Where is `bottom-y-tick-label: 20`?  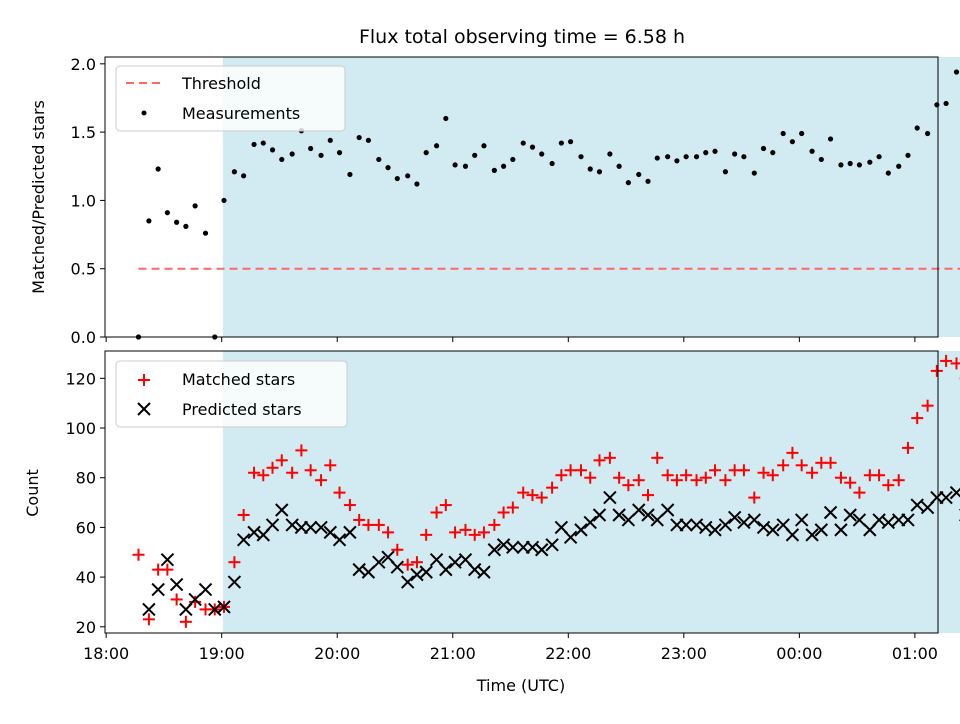 bottom-y-tick-label: 20 is located at coordinates (86, 627).